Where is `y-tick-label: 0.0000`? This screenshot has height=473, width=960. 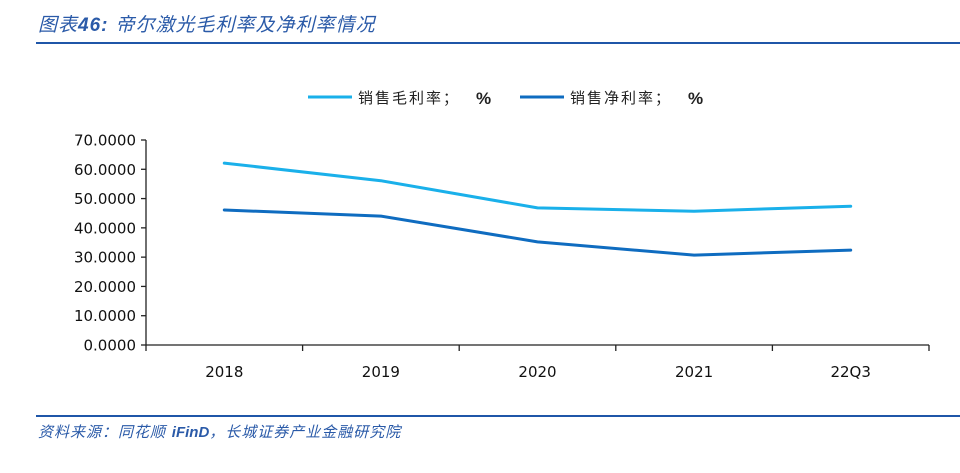 y-tick-label: 0.0000 is located at coordinates (110, 346).